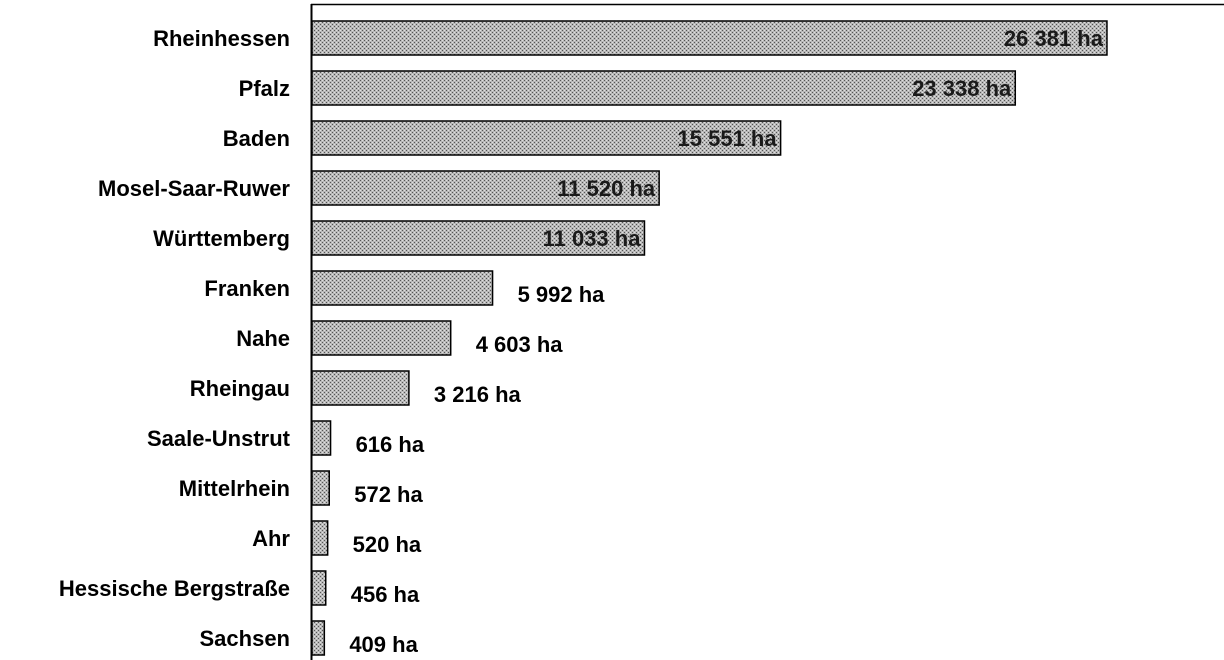 The width and height of the screenshot is (1224, 660). What do you see at coordinates (234, 488) in the screenshot?
I see `category-label: Mittelrhein` at bounding box center [234, 488].